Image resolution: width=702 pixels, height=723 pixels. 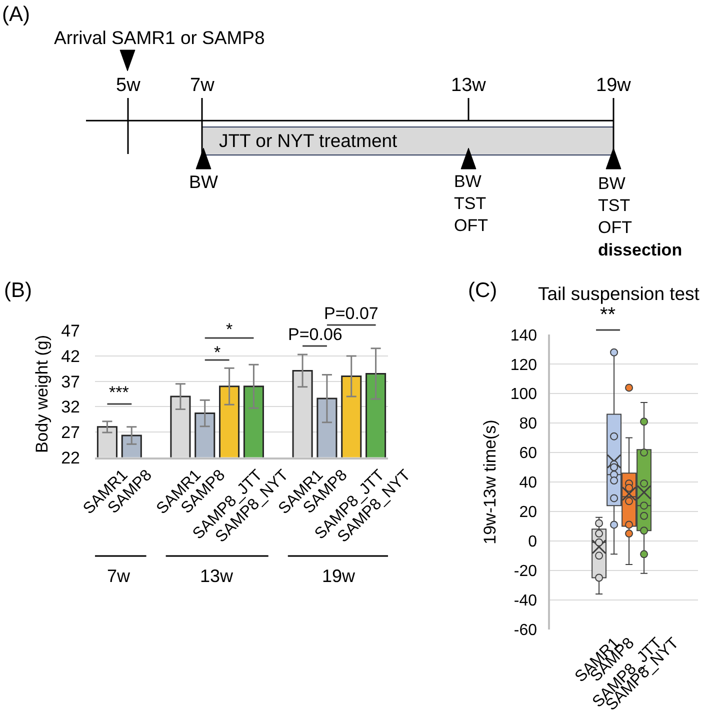 What do you see at coordinates (70, 407) in the screenshot?
I see `y-tick-label: 32` at bounding box center [70, 407].